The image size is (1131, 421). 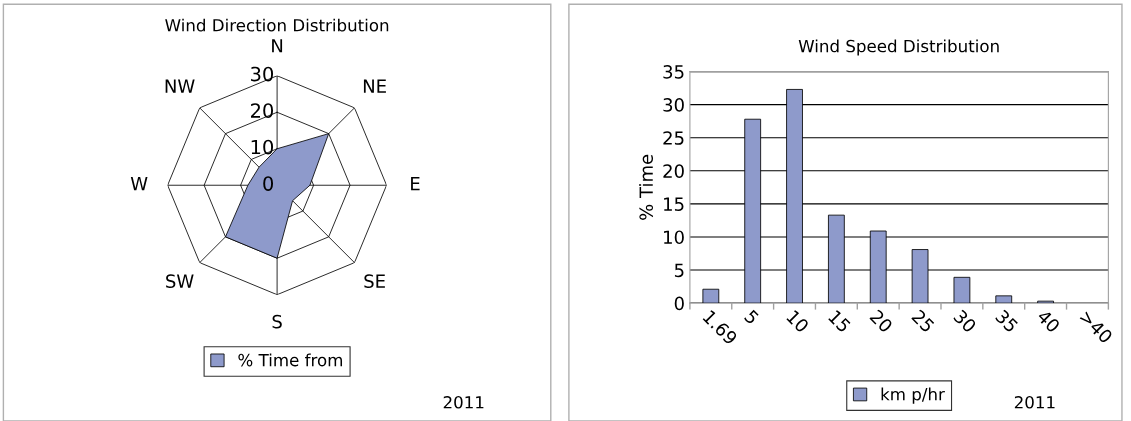 I want to click on x-tick-label: 30, so click(x=965, y=321).